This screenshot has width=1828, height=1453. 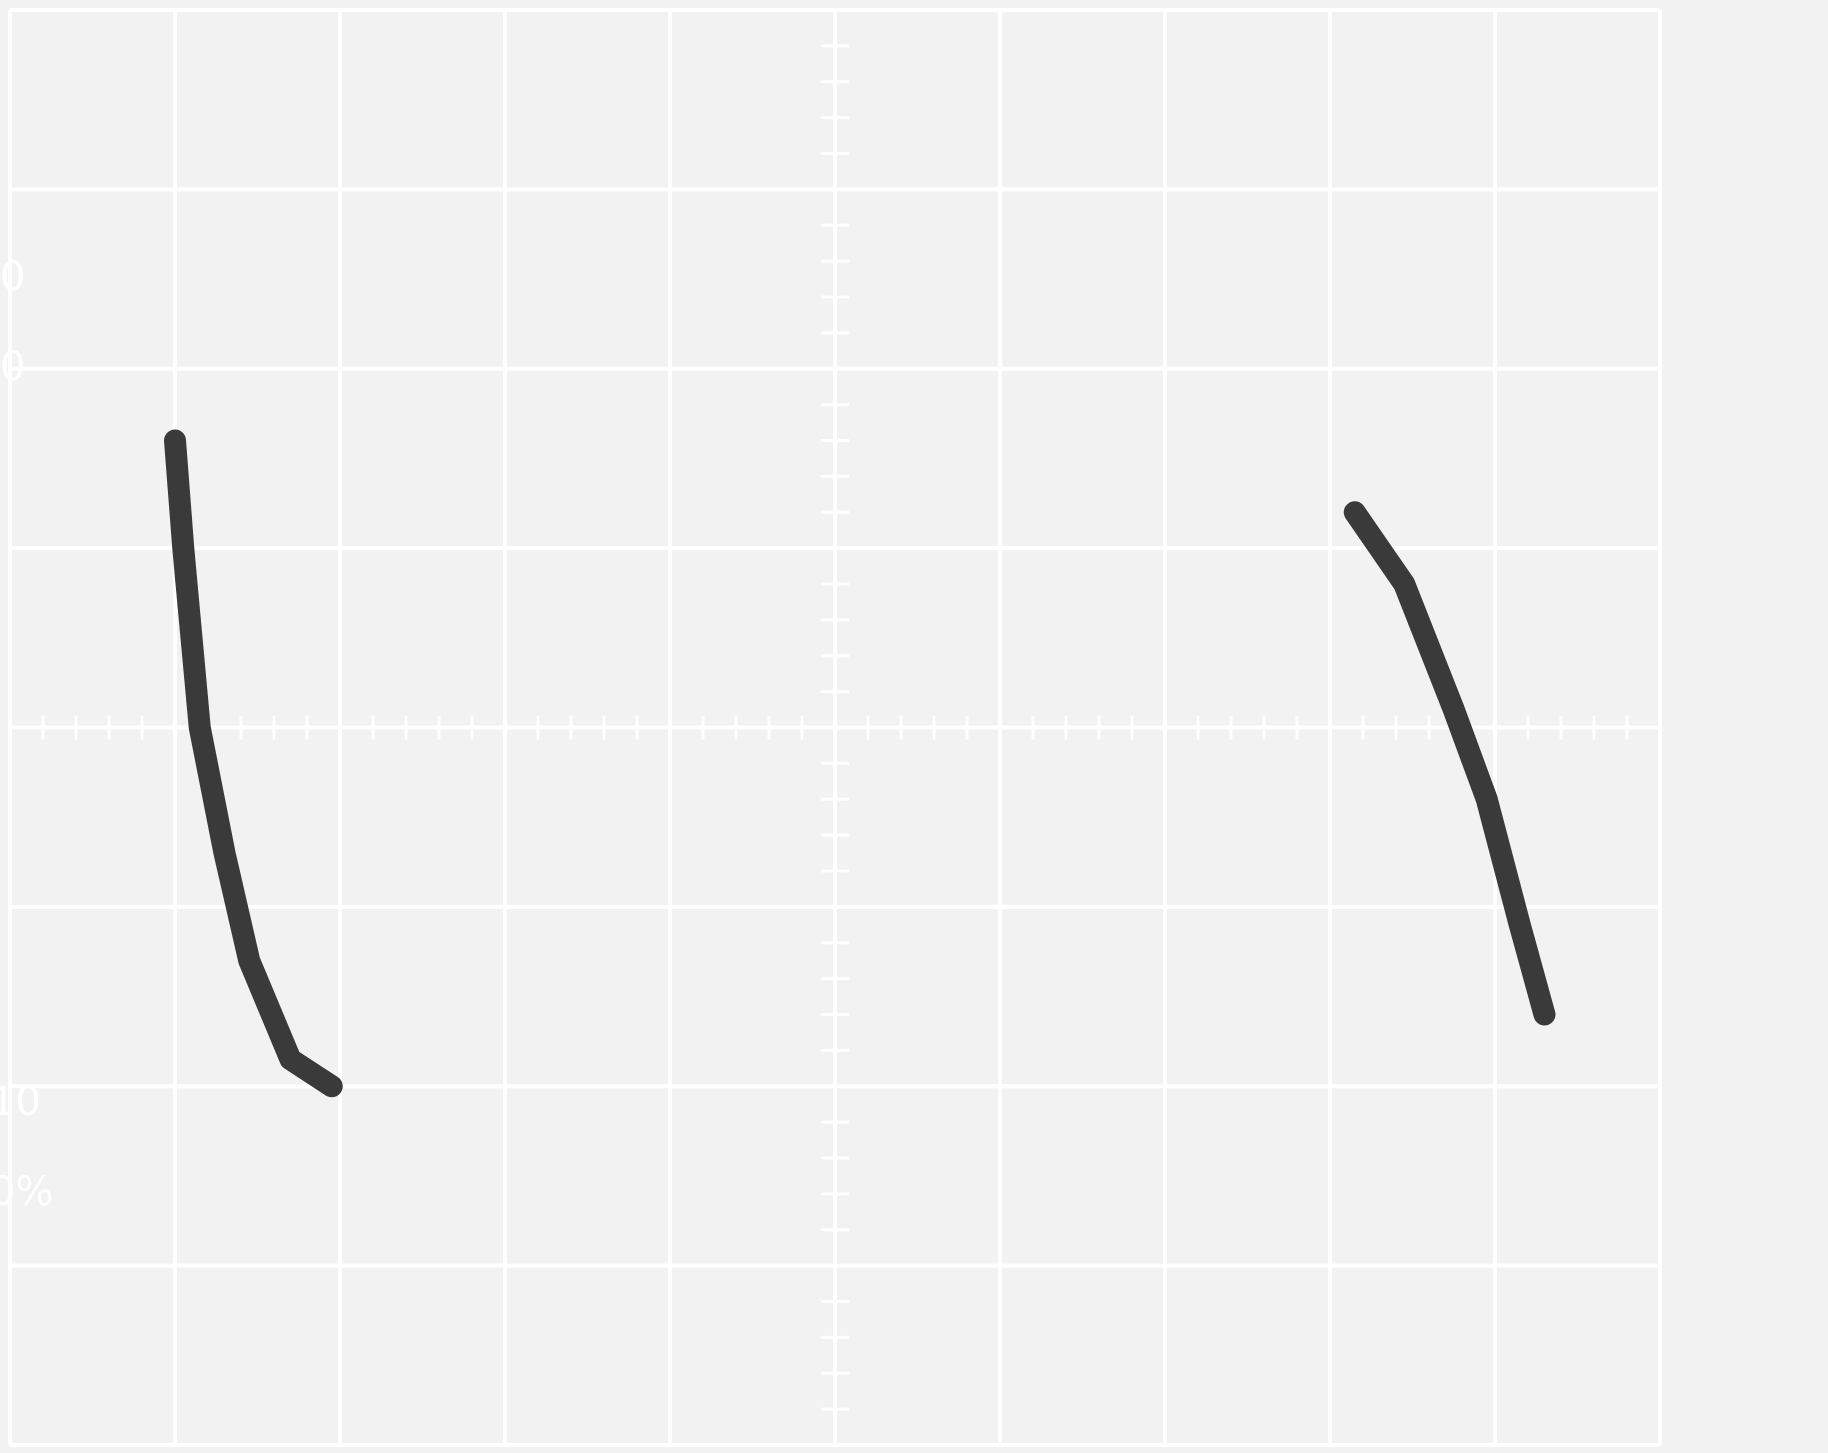 I want to click on left-label-3: 10, so click(x=20, y=1102).